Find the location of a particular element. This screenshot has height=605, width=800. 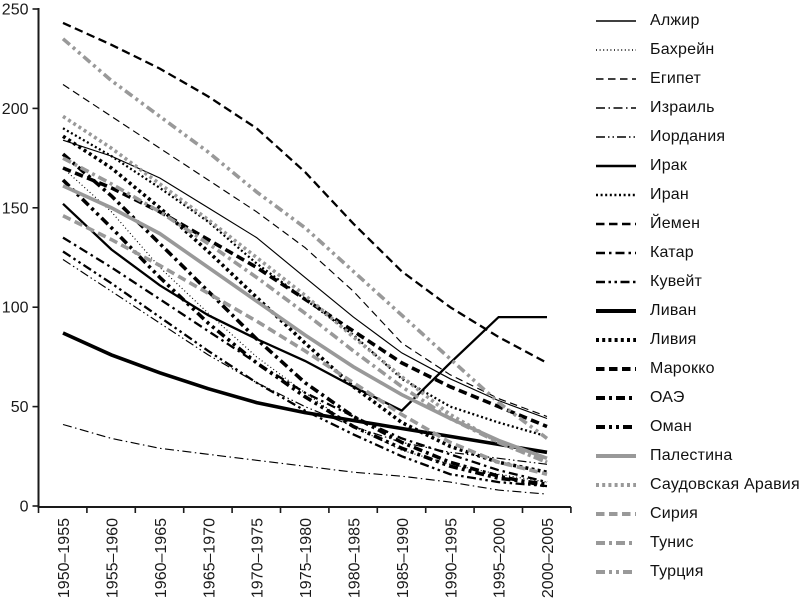

legend-label: Бахрейн is located at coordinates (682, 49).